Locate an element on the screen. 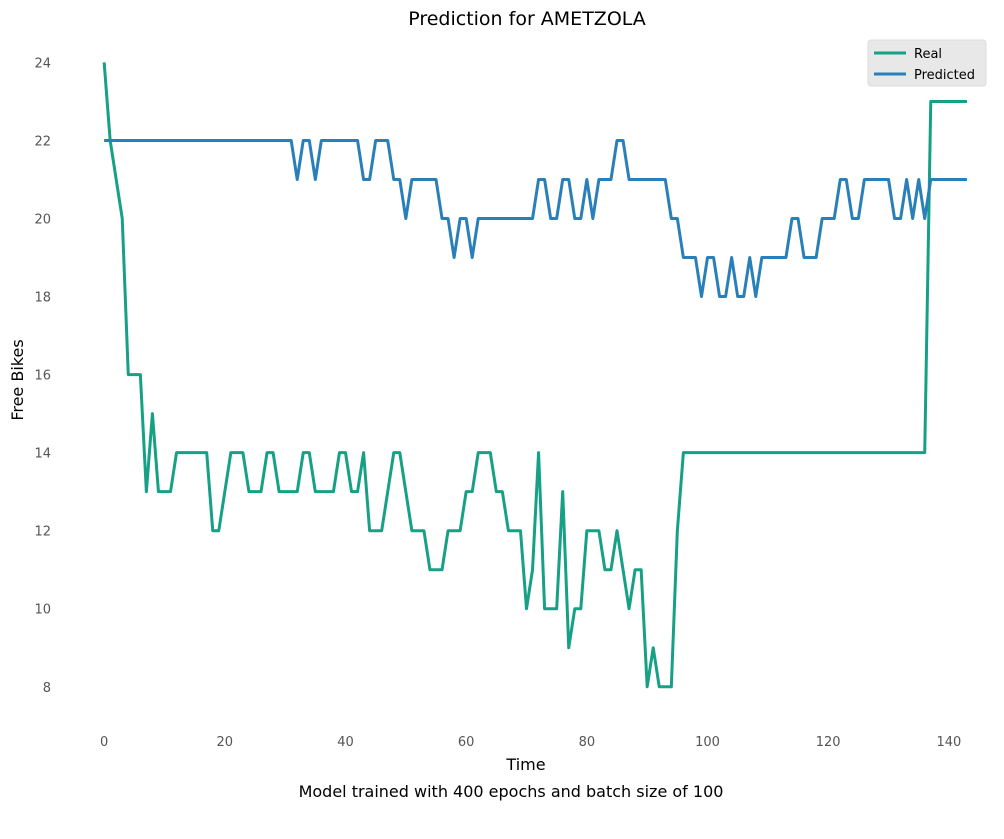  y-tick-label: 22 is located at coordinates (42, 141).